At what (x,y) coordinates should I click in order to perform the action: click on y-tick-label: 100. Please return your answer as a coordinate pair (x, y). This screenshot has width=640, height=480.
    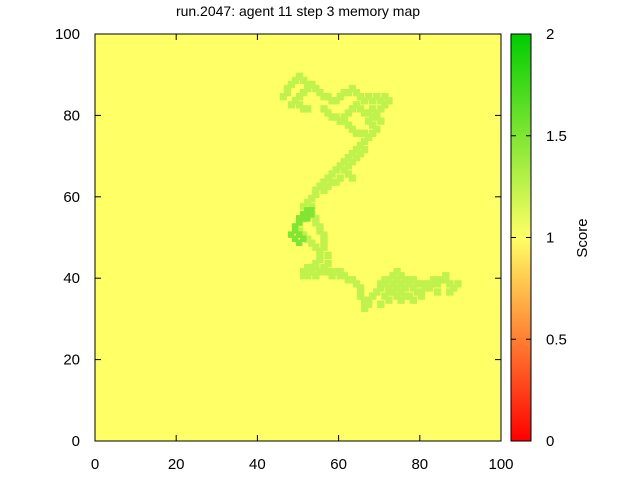
    Looking at the image, I should click on (67, 34).